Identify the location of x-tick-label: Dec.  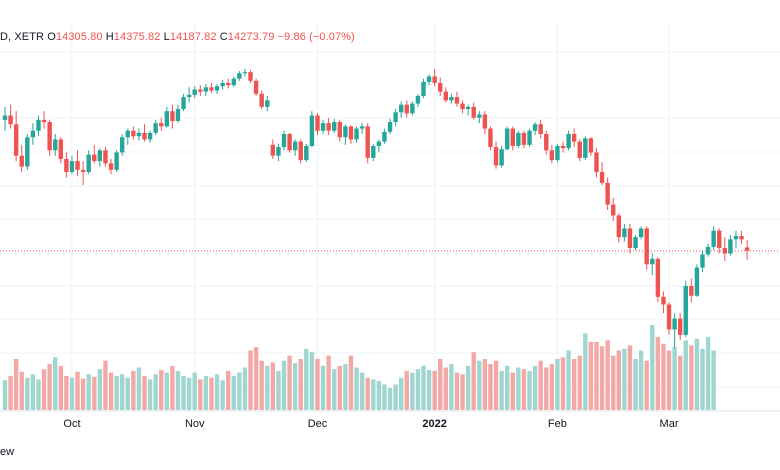
(317, 424).